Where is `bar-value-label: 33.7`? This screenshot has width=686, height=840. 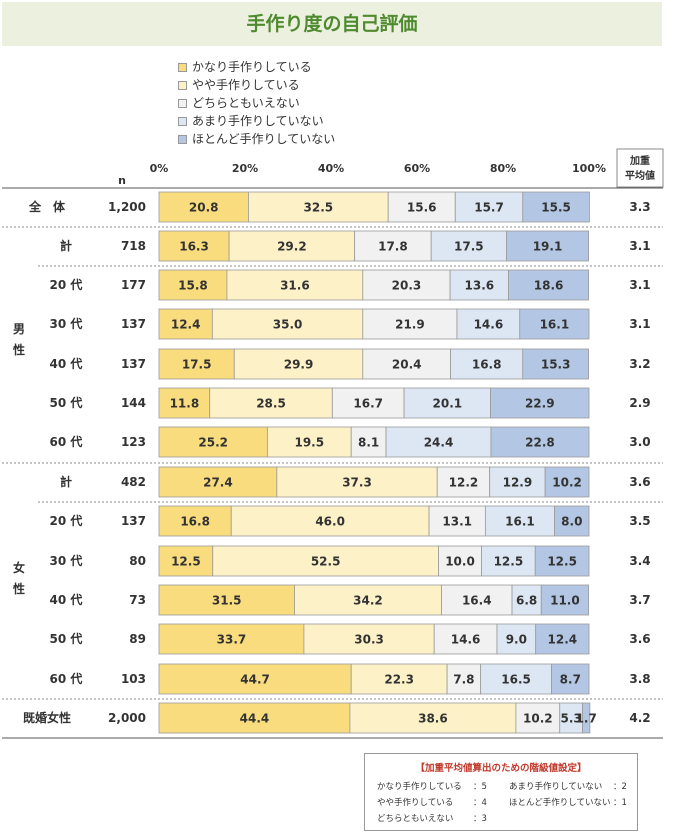 bar-value-label: 33.7 is located at coordinates (232, 640).